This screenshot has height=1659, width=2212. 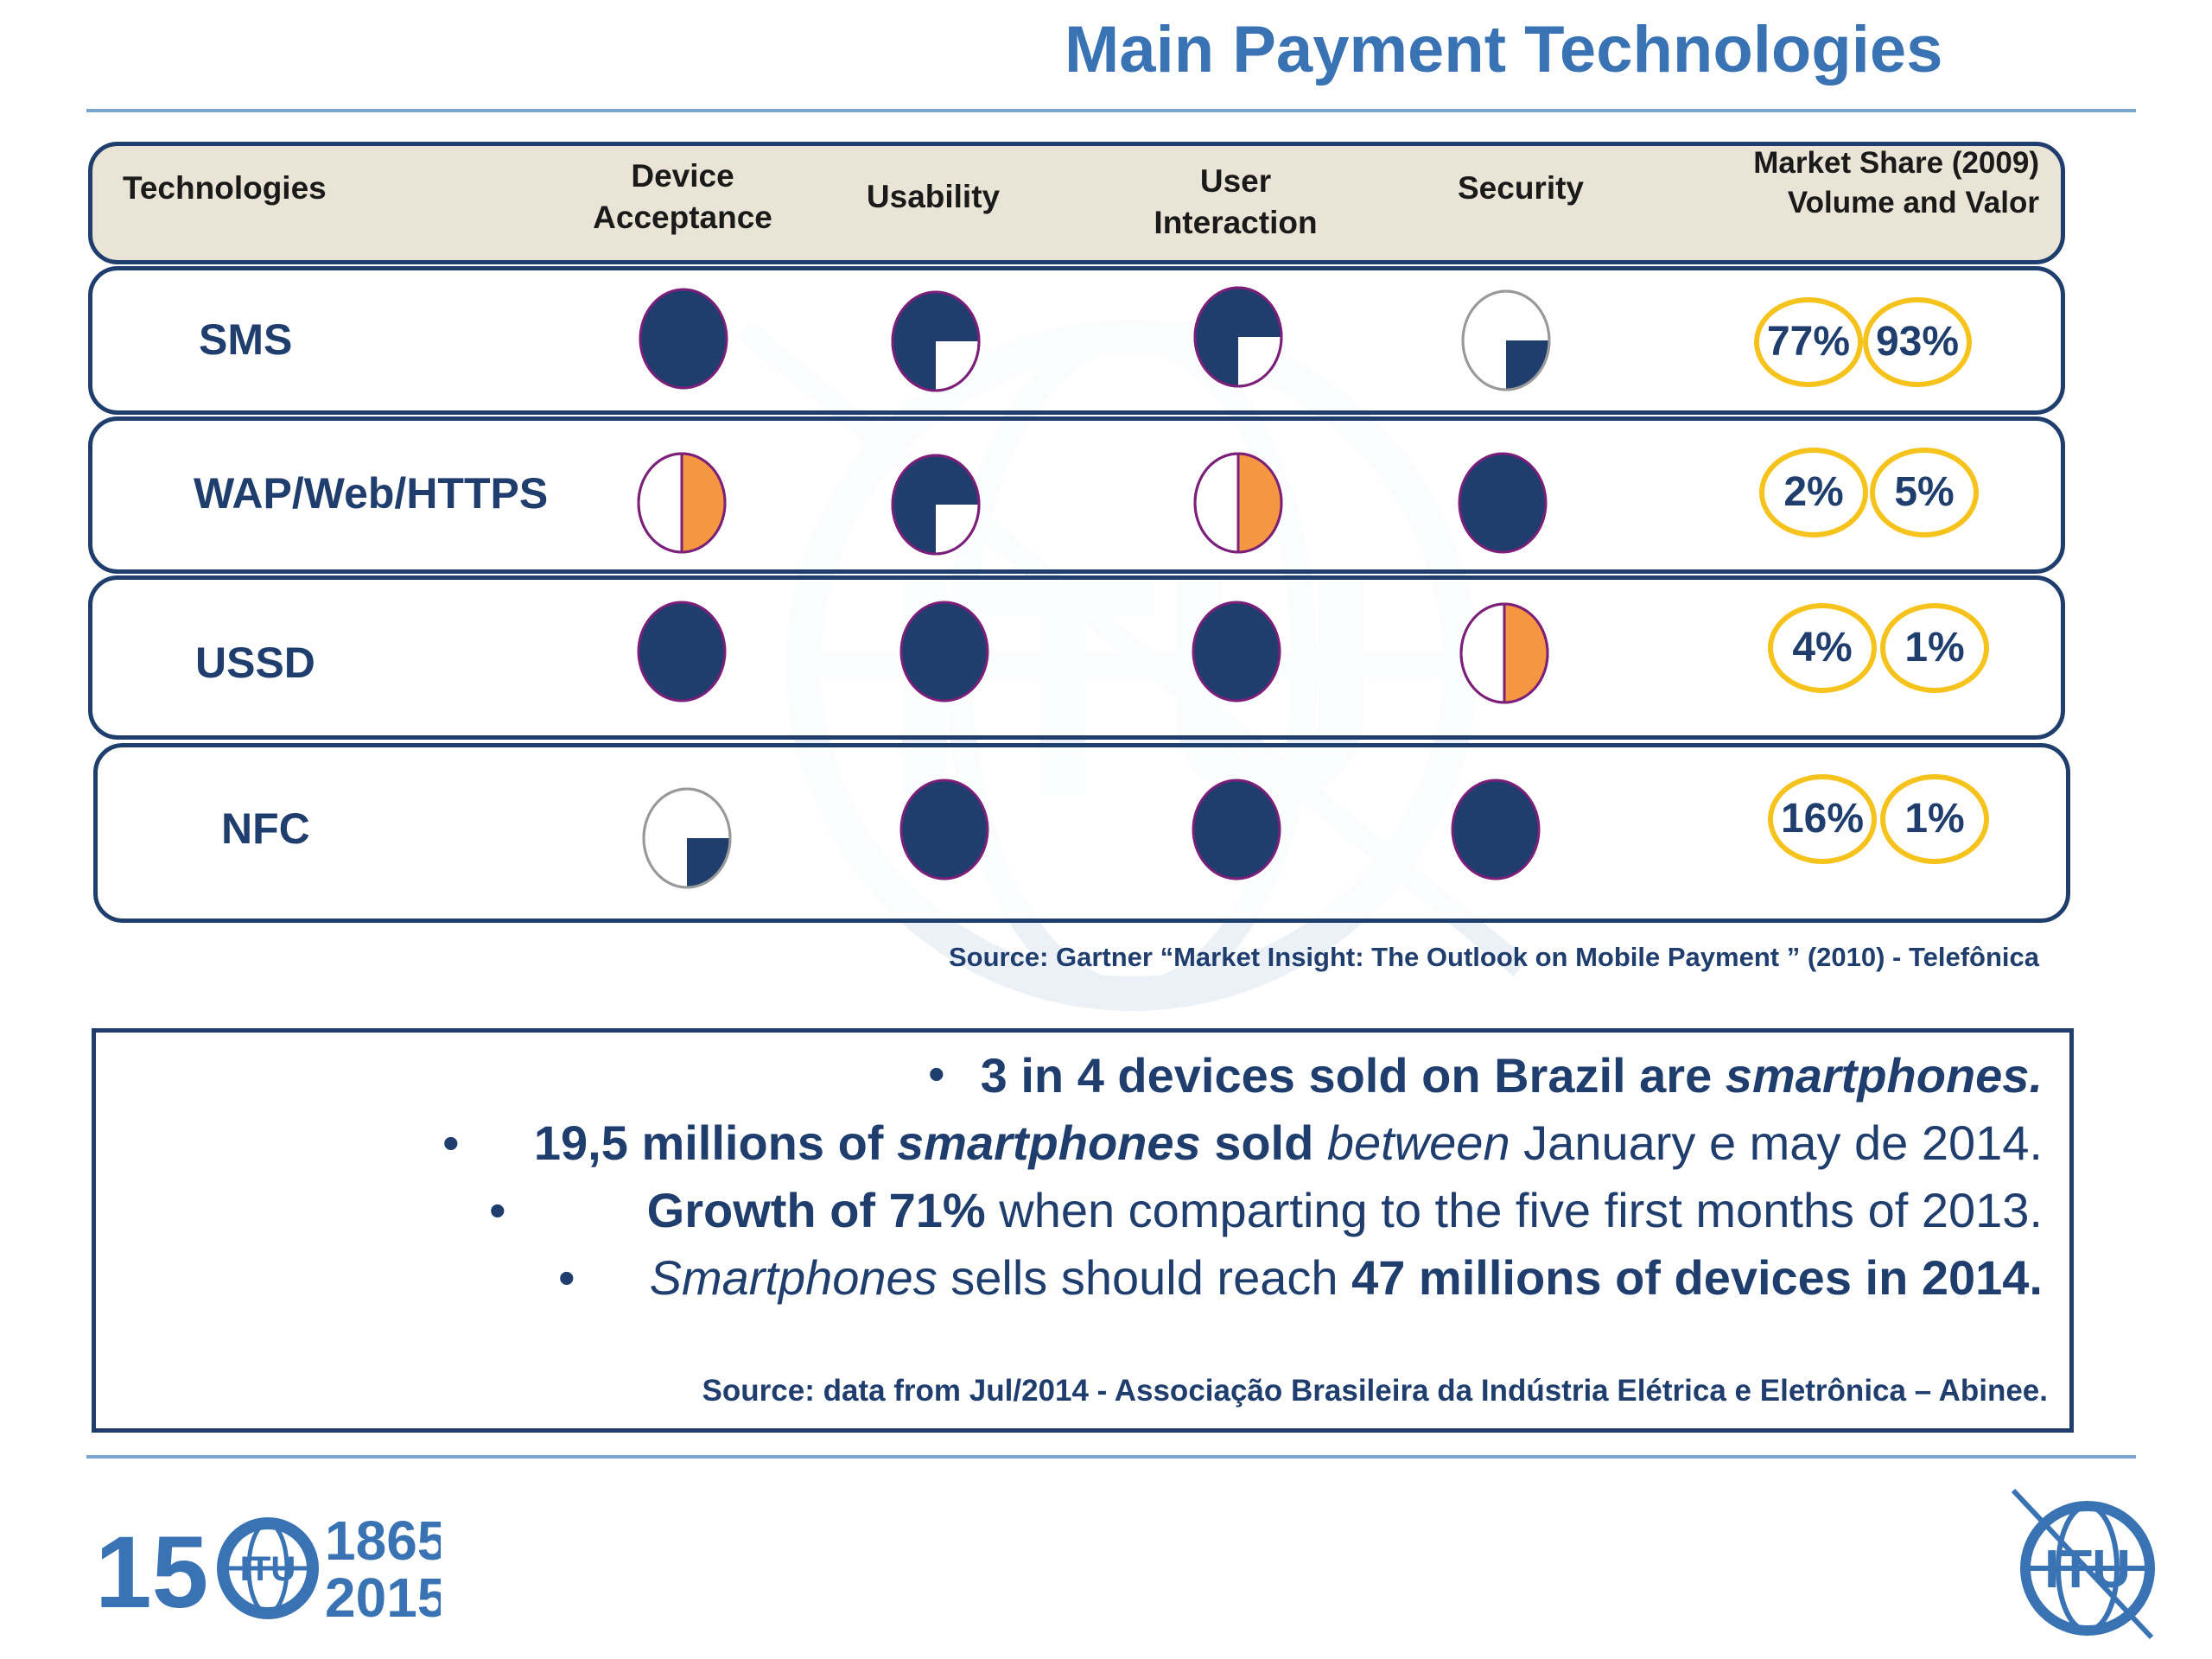 I want to click on header-device-line2: Acceptance, so click(x=682, y=217).